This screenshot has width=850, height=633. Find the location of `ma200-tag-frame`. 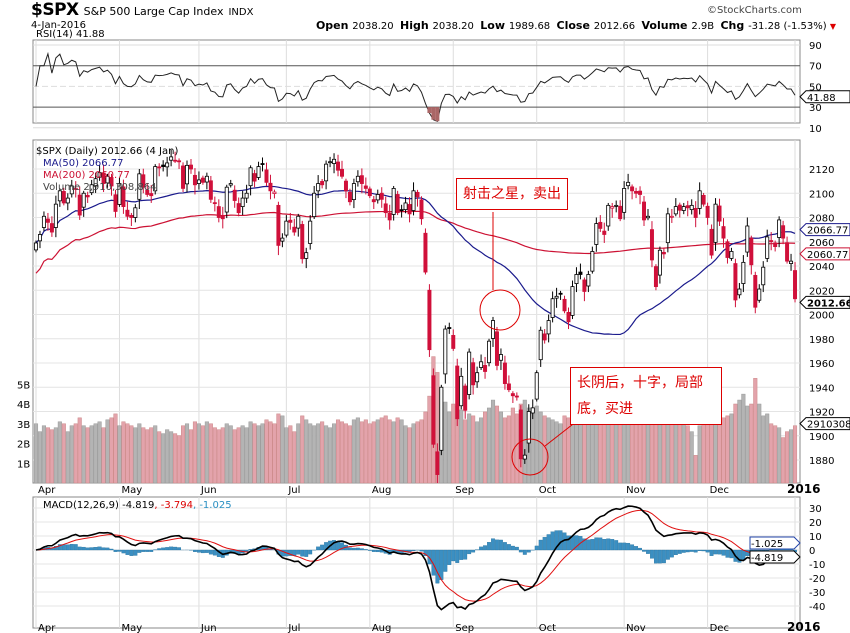

ma200-tag-frame is located at coordinates (824, 254).